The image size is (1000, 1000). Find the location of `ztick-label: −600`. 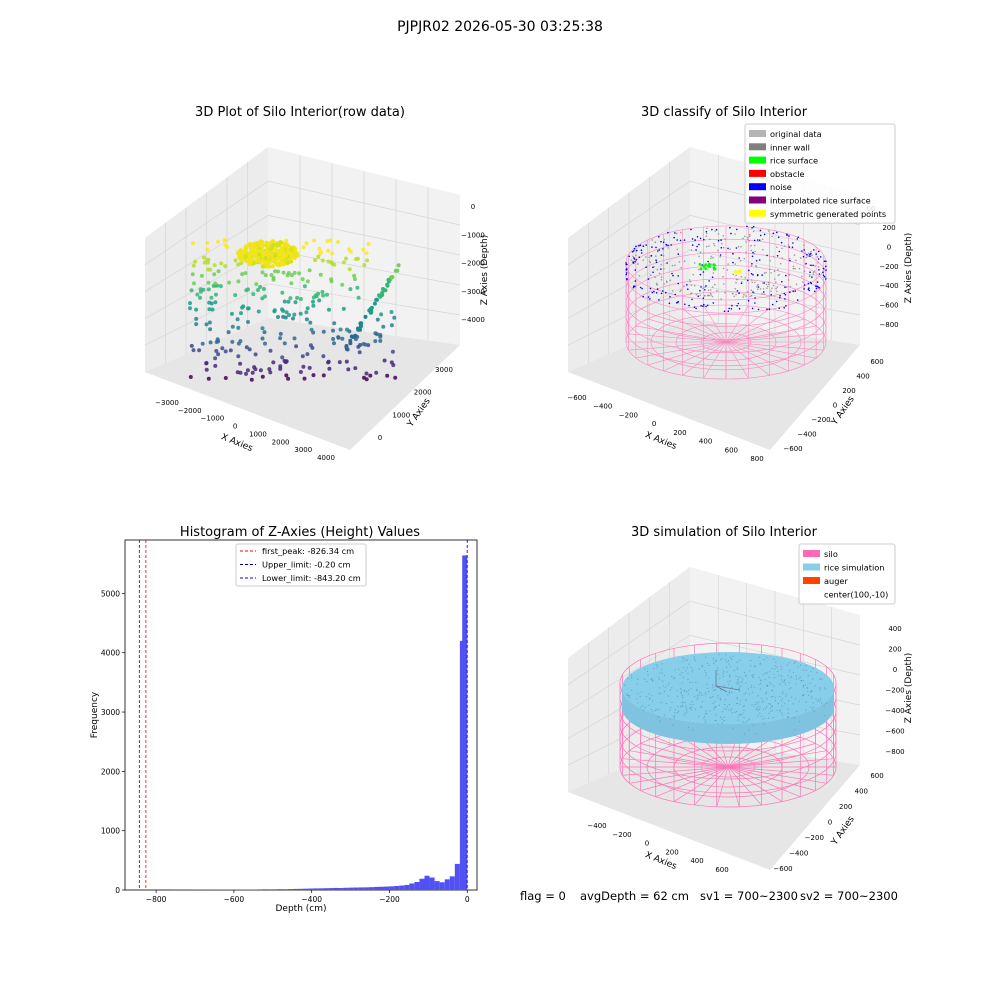

ztick-label: −600 is located at coordinates (888, 306).